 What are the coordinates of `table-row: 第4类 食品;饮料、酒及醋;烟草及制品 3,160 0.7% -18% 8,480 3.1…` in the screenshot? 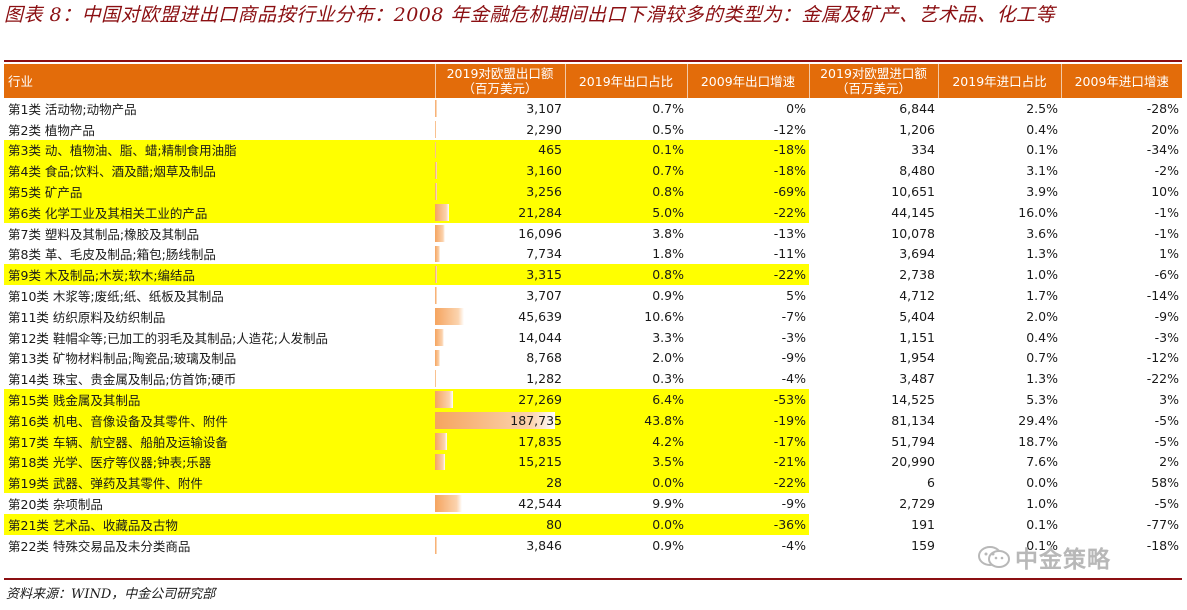 It's located at (593, 171).